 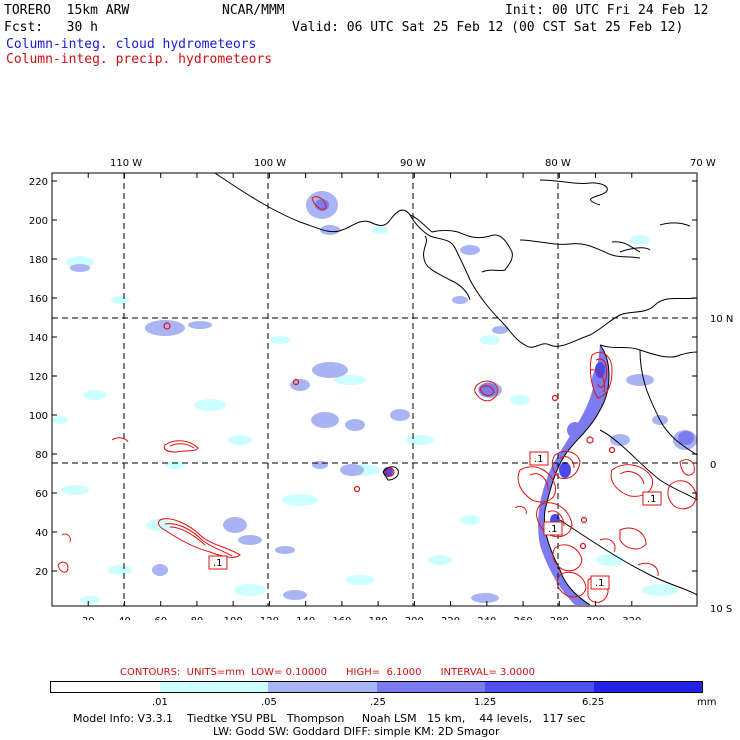 I want to click on x-tick-label: 140, so click(x=305, y=618).